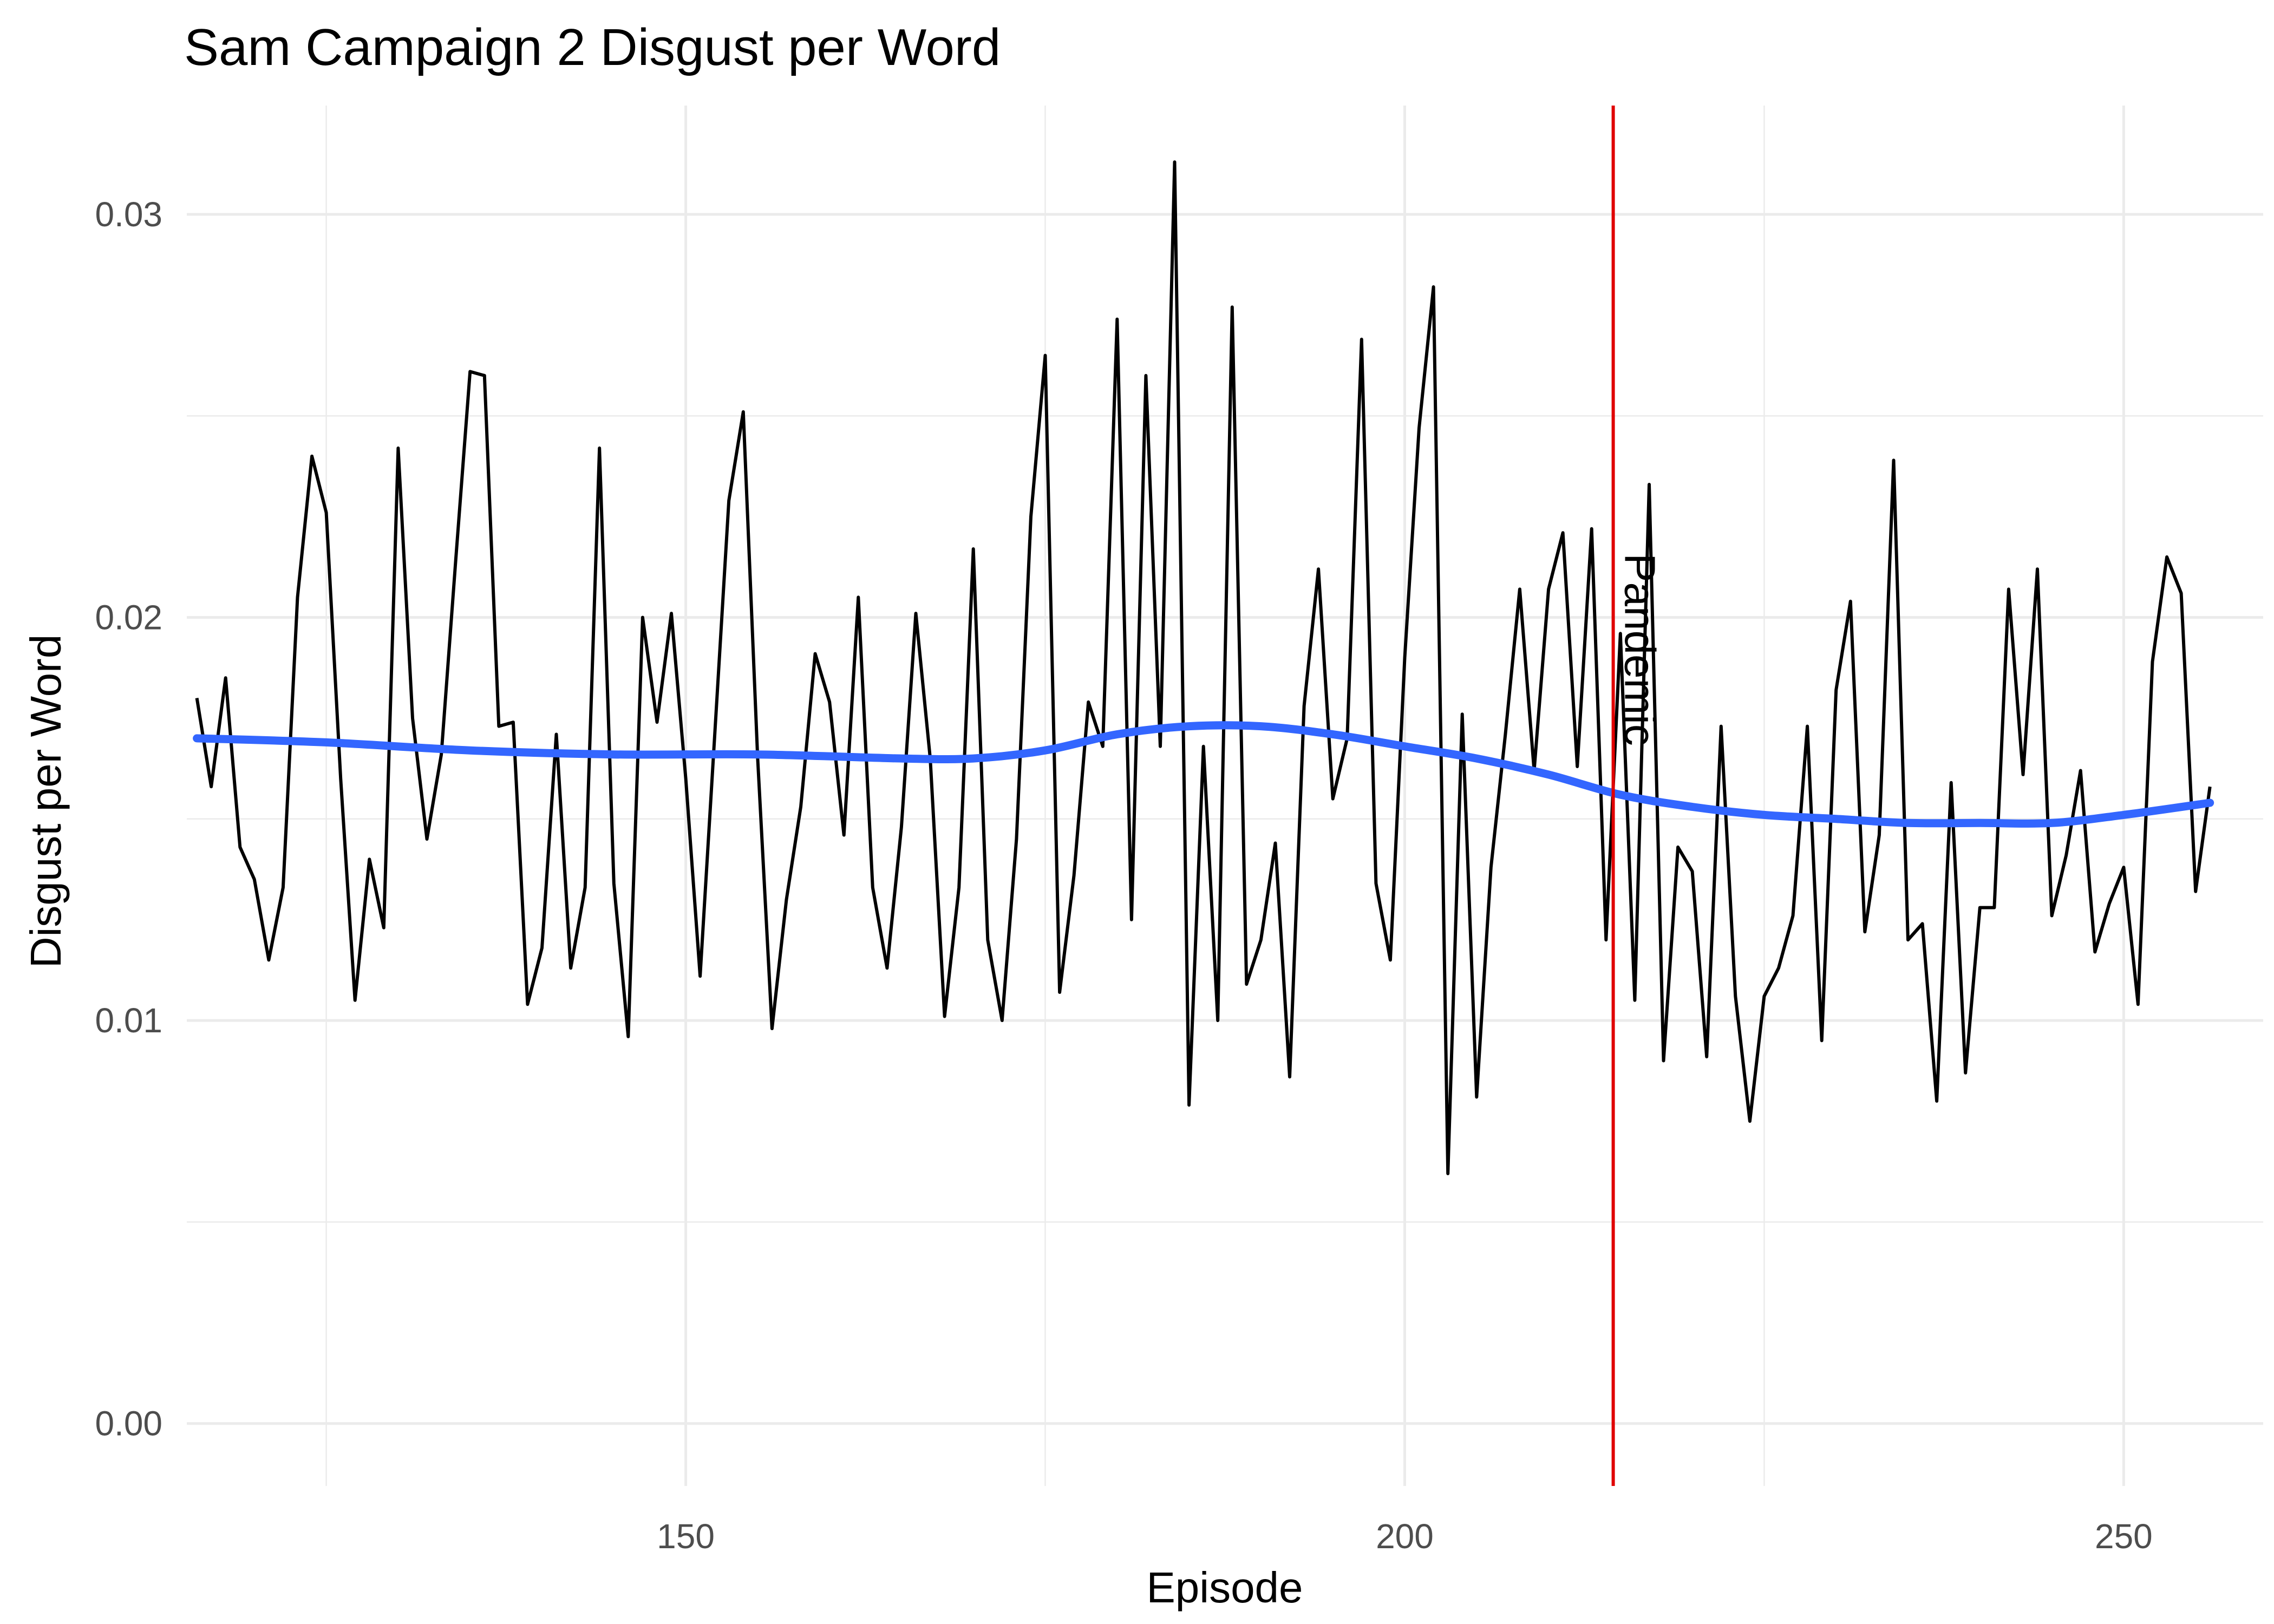 Image resolution: width=2274 pixels, height=1624 pixels. I want to click on pandemic-label: Pandemic, so click(1640, 649).